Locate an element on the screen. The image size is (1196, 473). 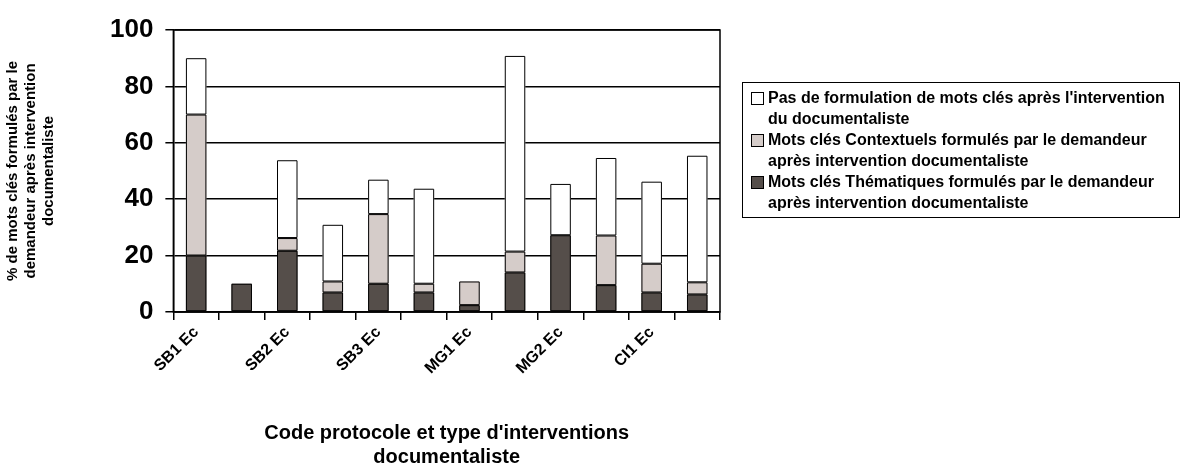
y-tick-label: 60 is located at coordinates (139, 140).